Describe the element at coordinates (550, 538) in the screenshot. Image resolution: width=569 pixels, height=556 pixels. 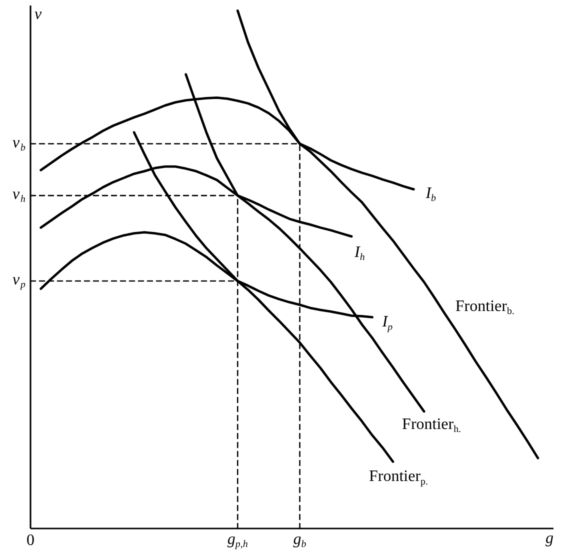
I see `x-axis-title: g` at that location.